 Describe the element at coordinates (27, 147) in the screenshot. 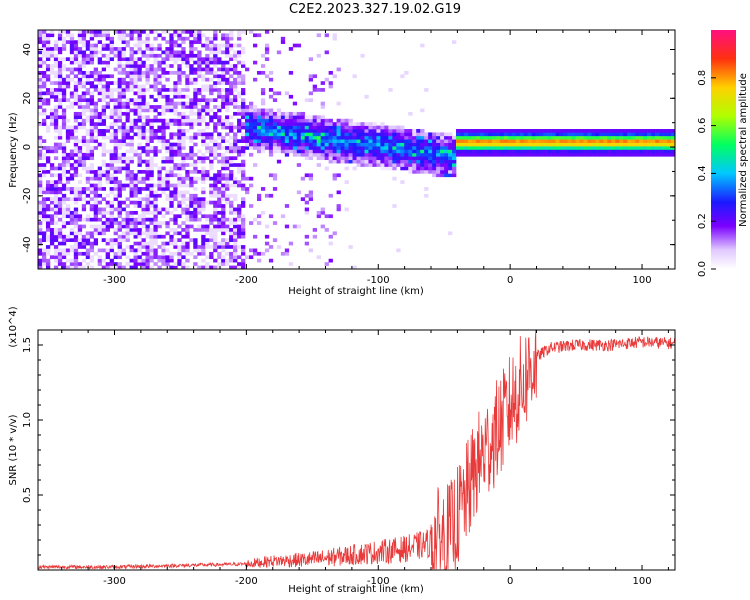

I see `y-tick-label: 0` at that location.